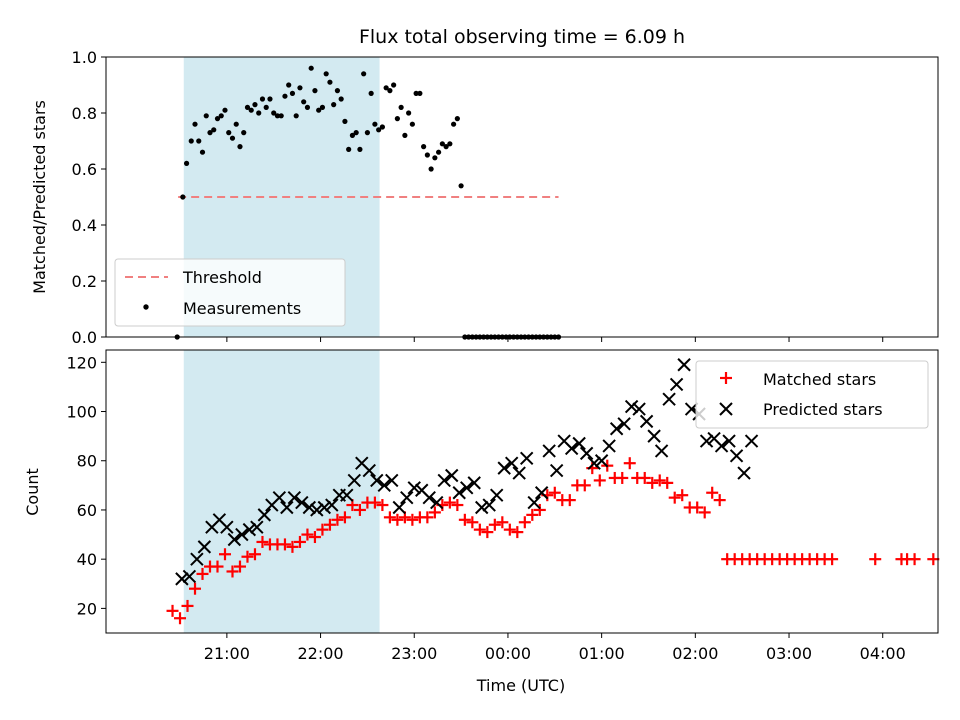 Image resolution: width=960 pixels, height=720 pixels. I want to click on y-tick-label: 0.2, so click(84, 281).